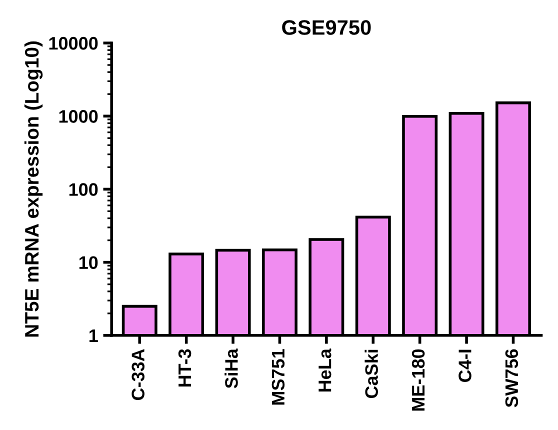 This screenshot has width=558, height=430. What do you see at coordinates (78, 116) in the screenshot?
I see `y-tick-label: 1000` at bounding box center [78, 116].